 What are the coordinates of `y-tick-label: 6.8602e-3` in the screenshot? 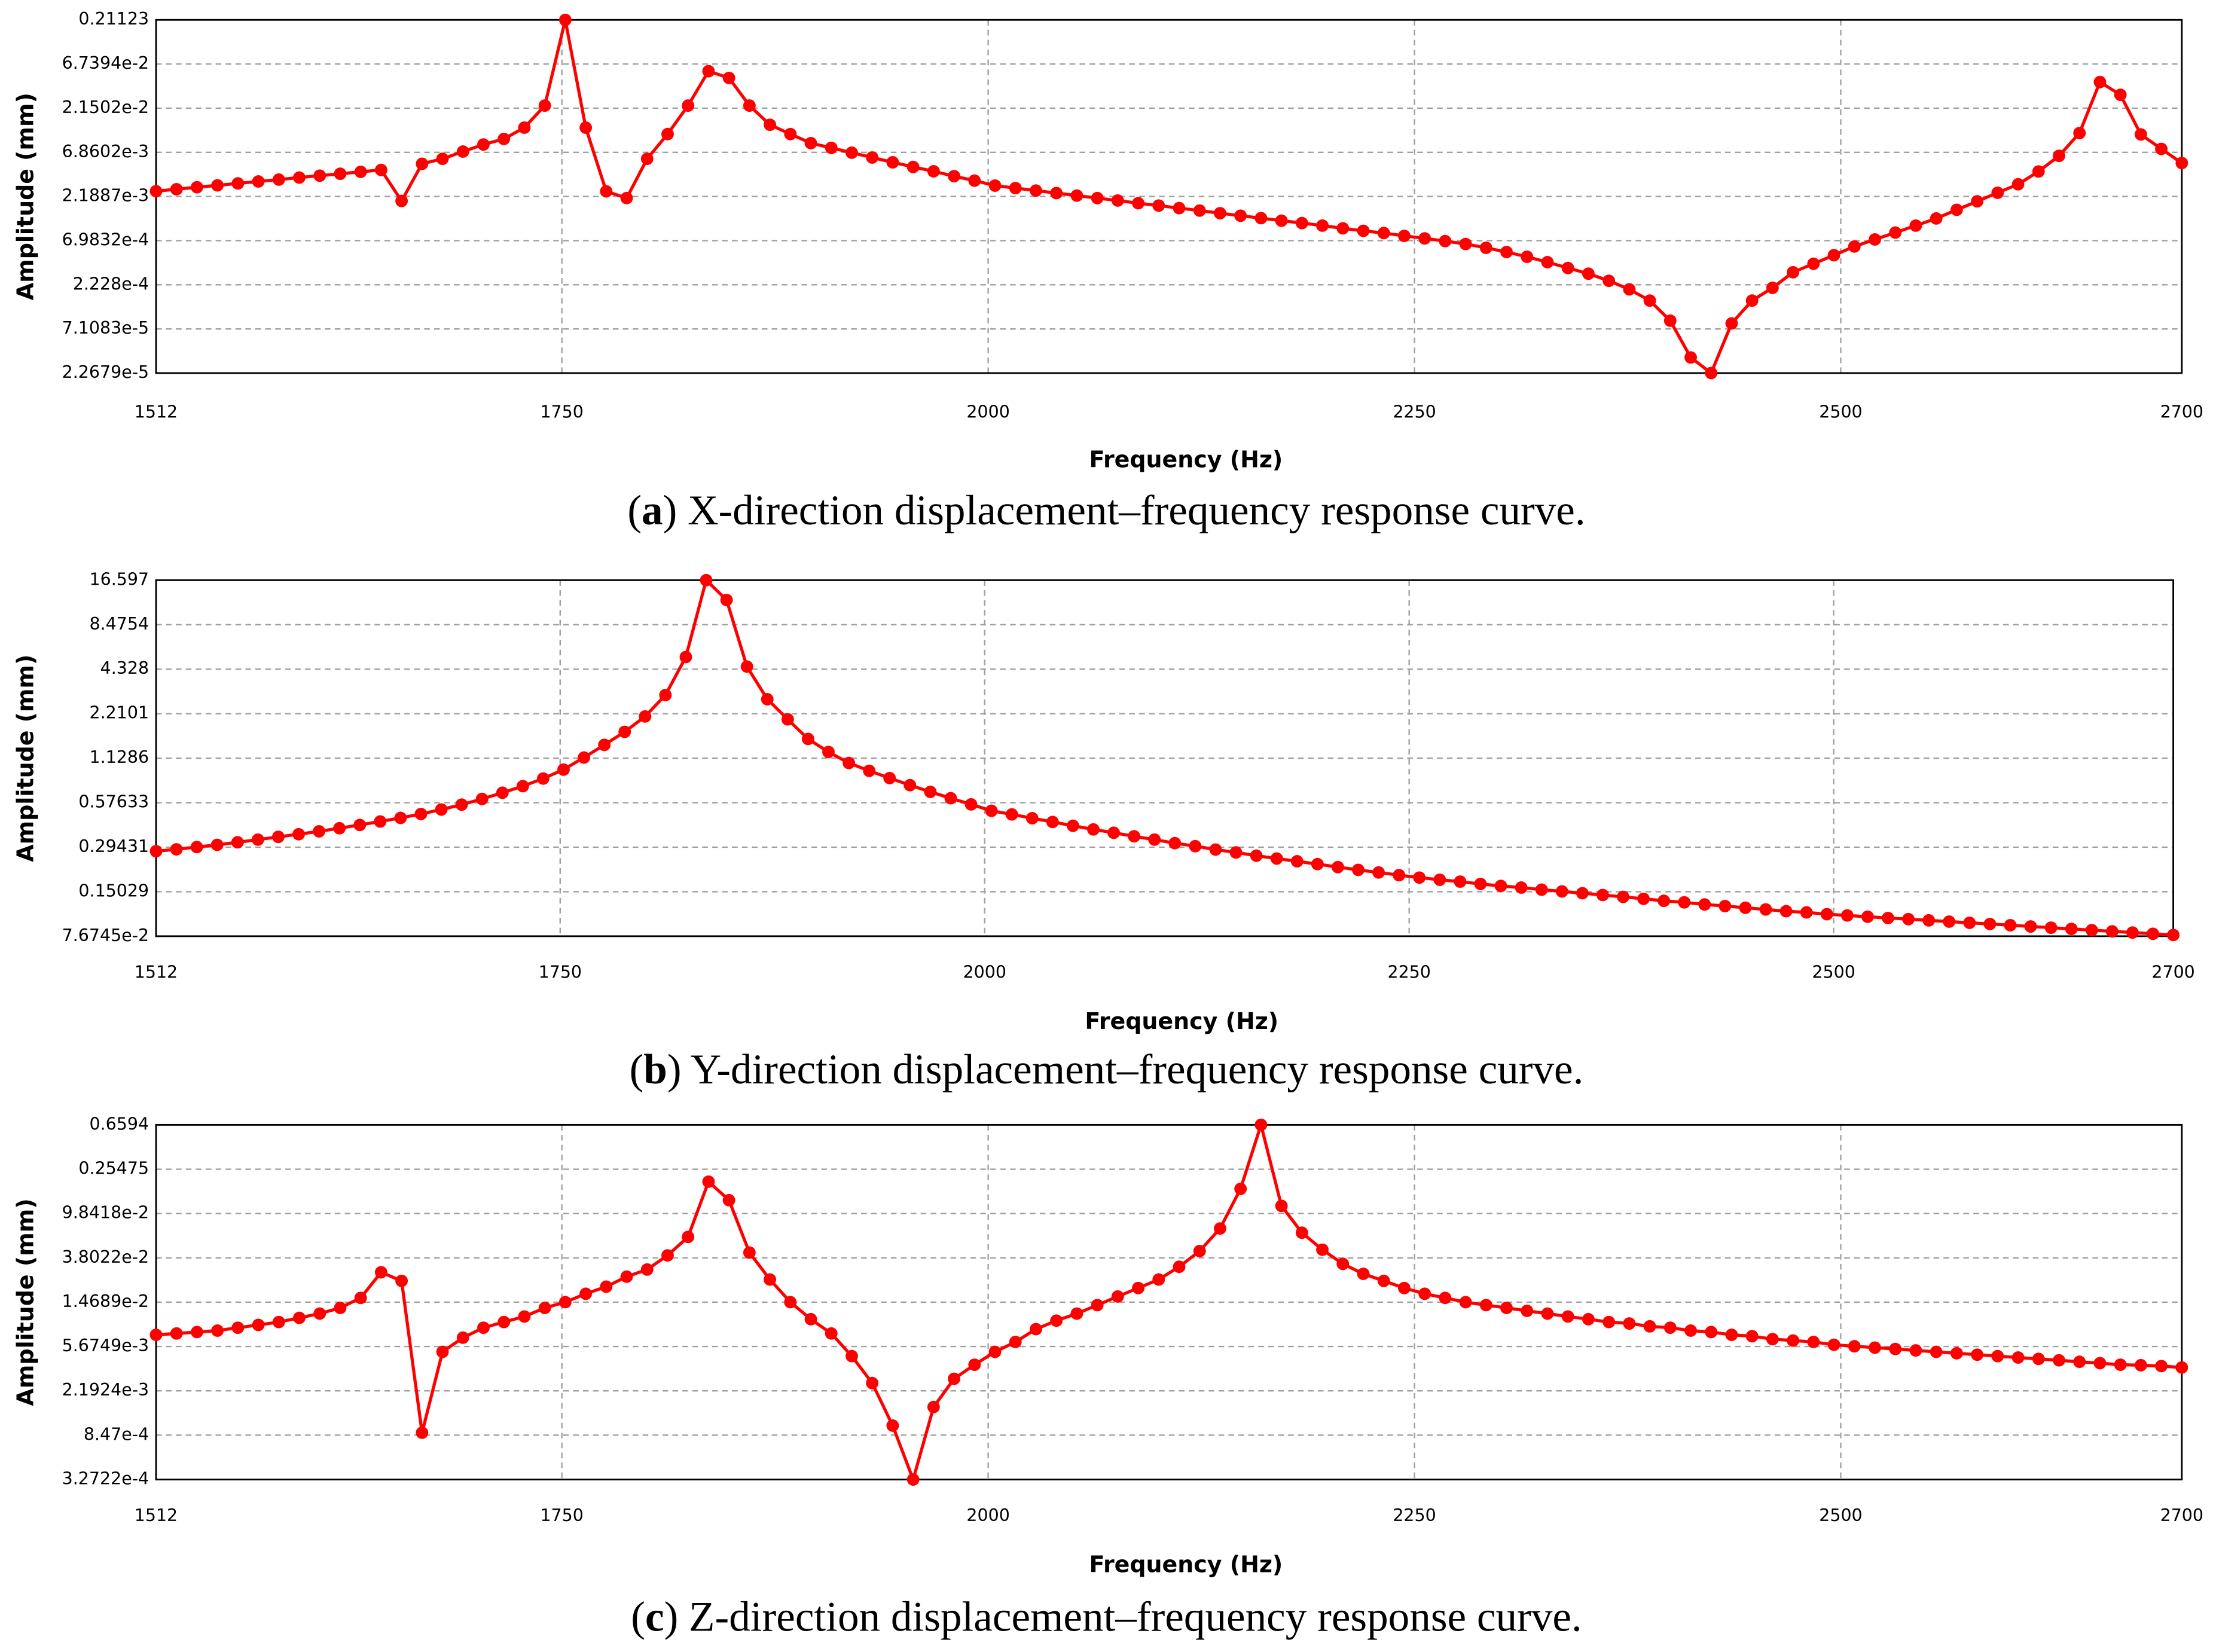 It's located at (105, 152).